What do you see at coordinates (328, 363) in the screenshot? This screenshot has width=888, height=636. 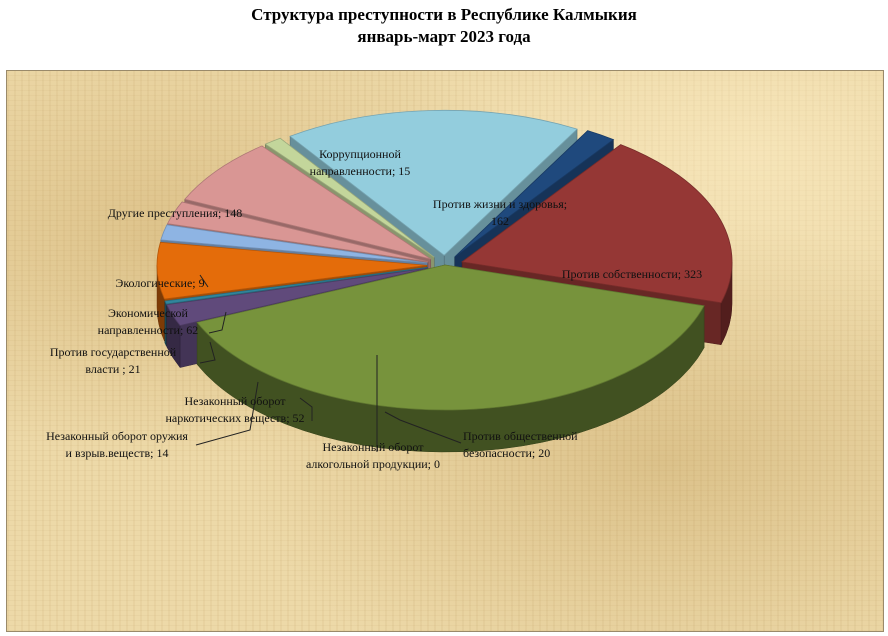 I see `leader-lines` at bounding box center [328, 363].